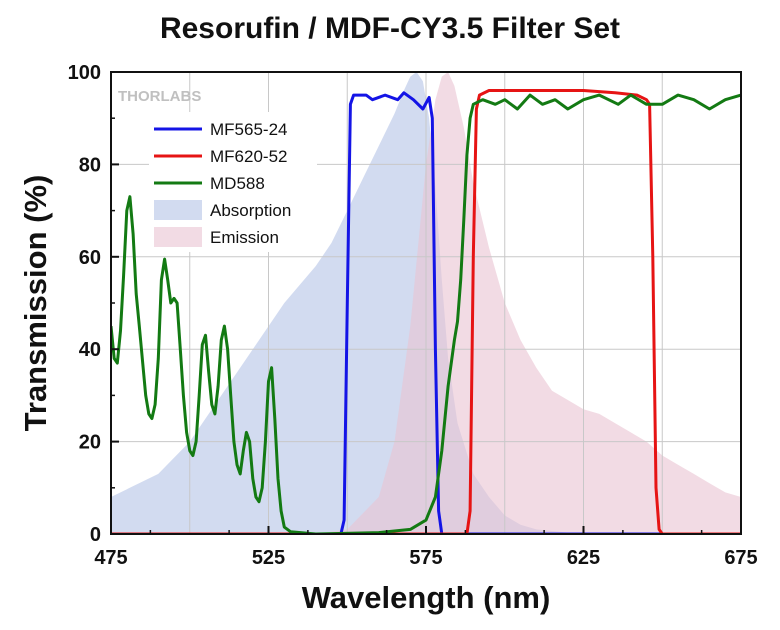 The width and height of the screenshot is (780, 630). What do you see at coordinates (178, 237) in the screenshot?
I see `legend-swatch-emission` at bounding box center [178, 237].